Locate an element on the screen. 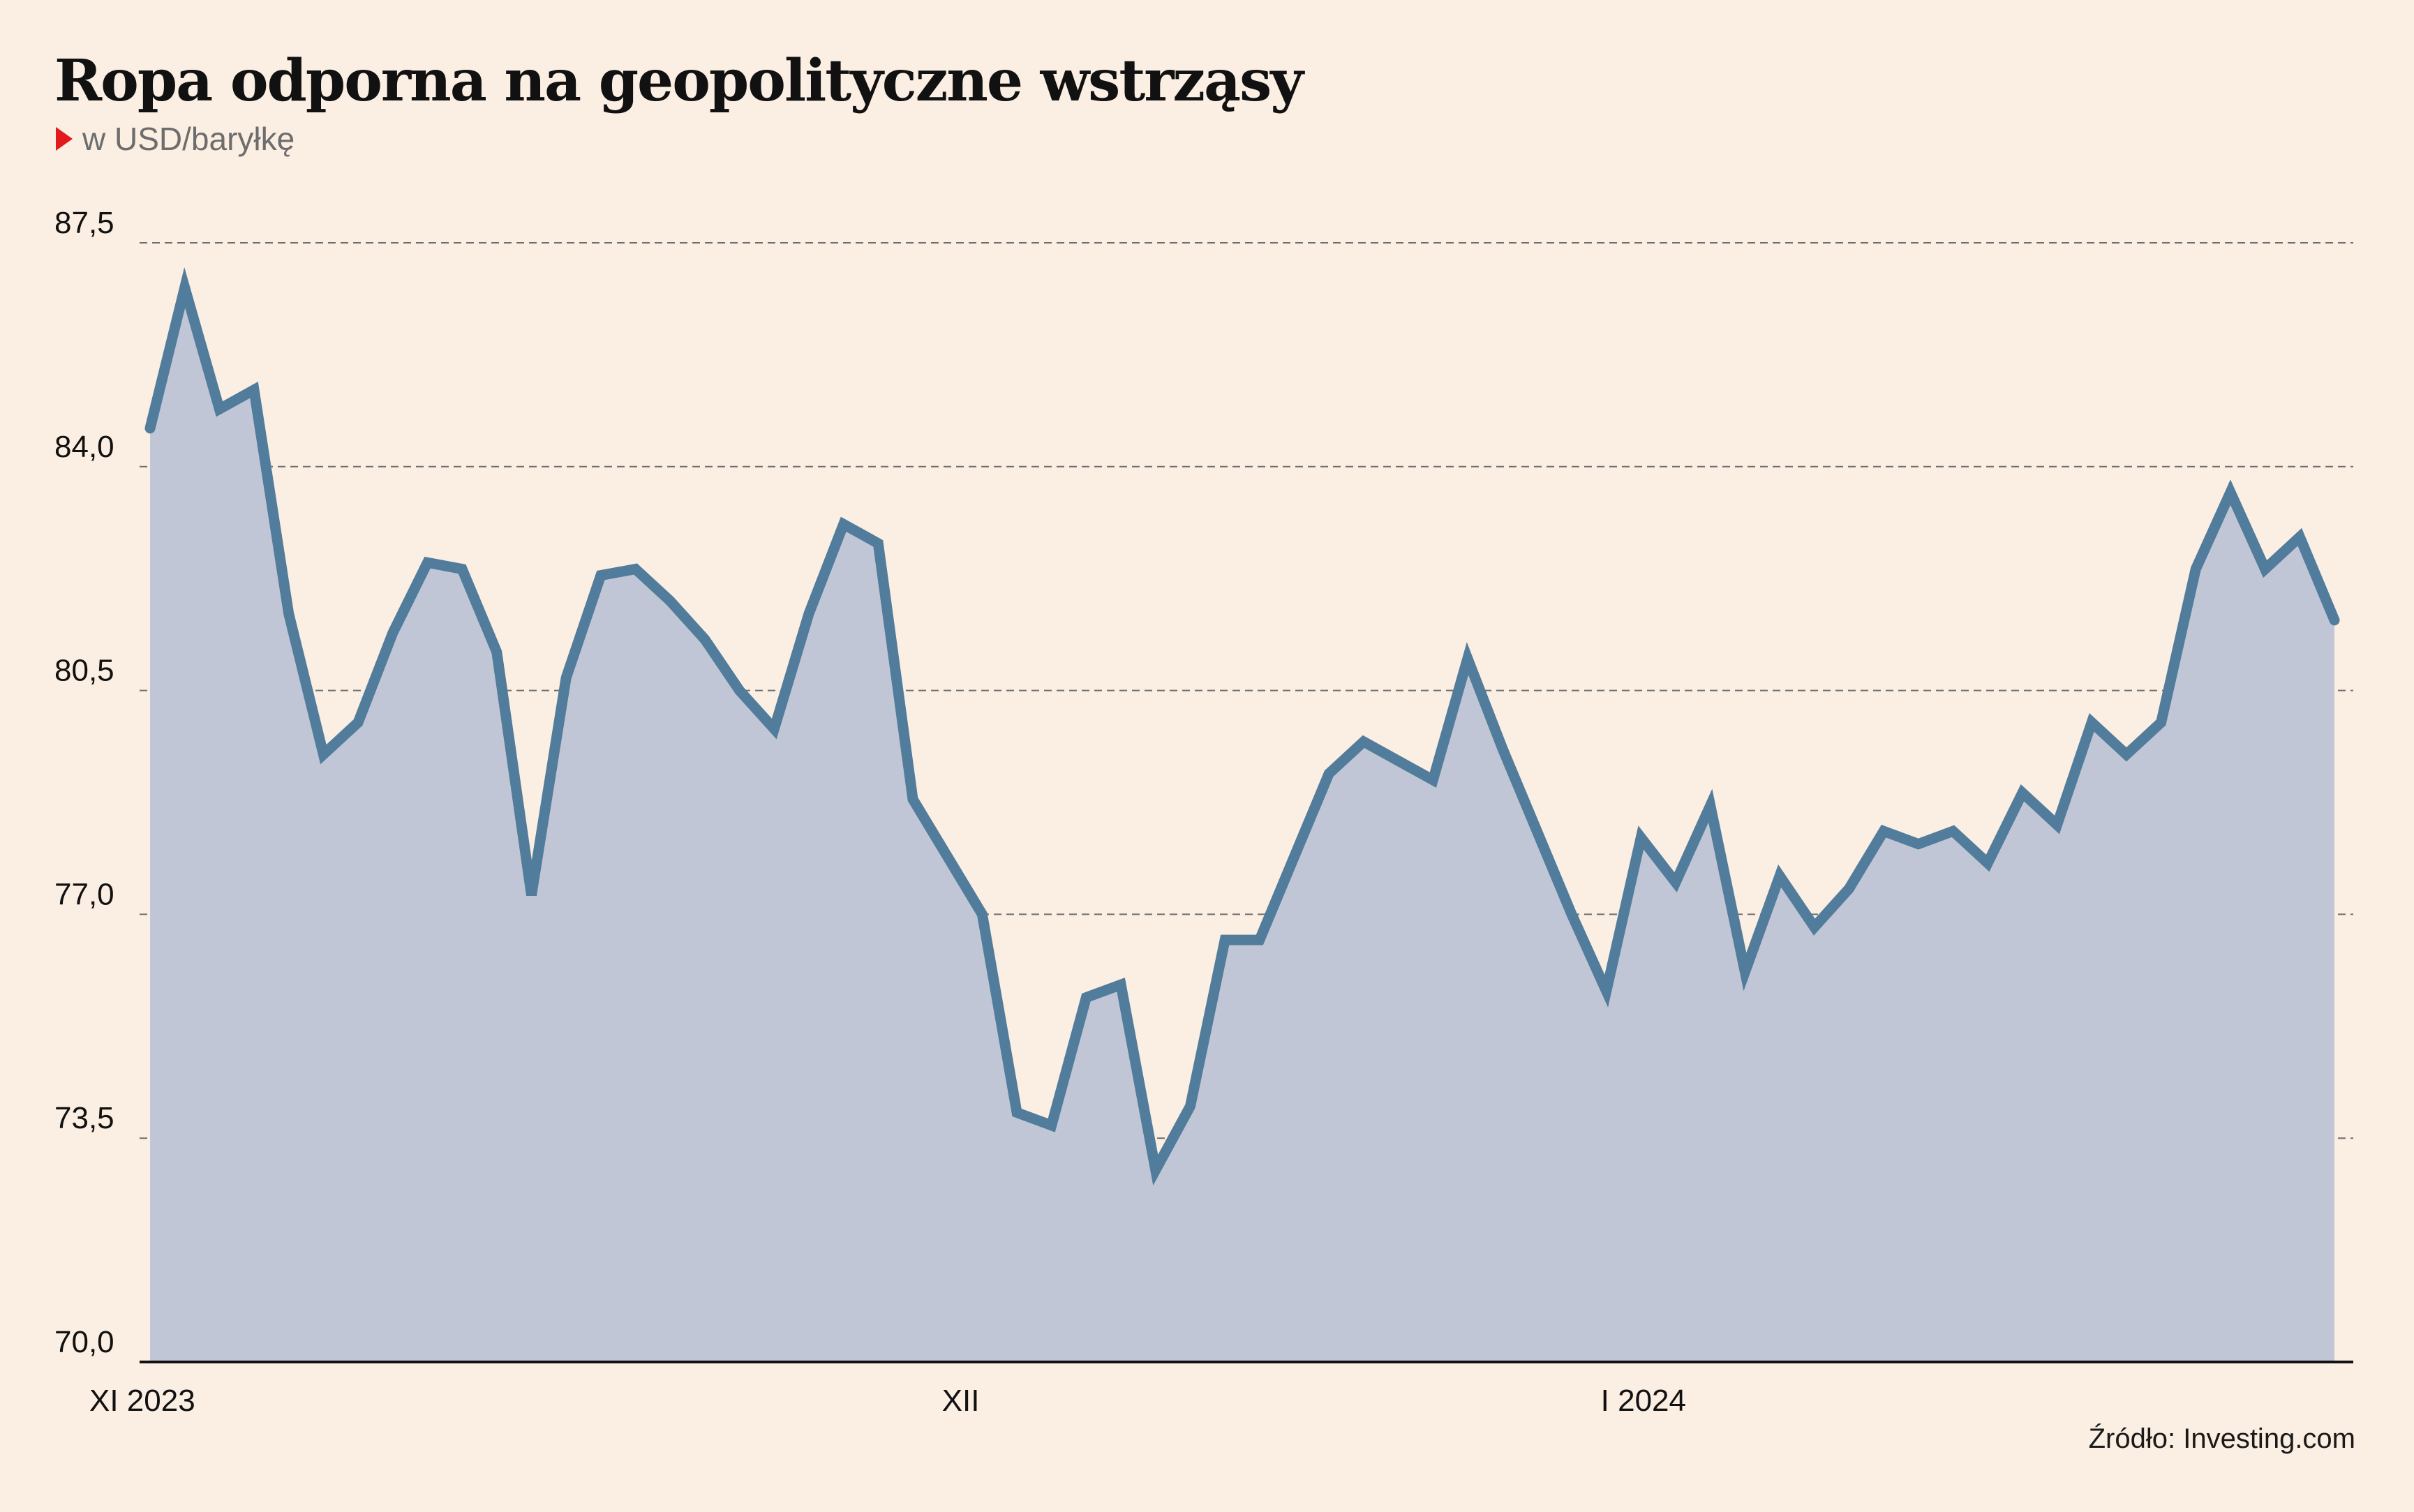 Image resolution: width=2414 pixels, height=1512 pixels. triangle-marker-icon is located at coordinates (64, 139).